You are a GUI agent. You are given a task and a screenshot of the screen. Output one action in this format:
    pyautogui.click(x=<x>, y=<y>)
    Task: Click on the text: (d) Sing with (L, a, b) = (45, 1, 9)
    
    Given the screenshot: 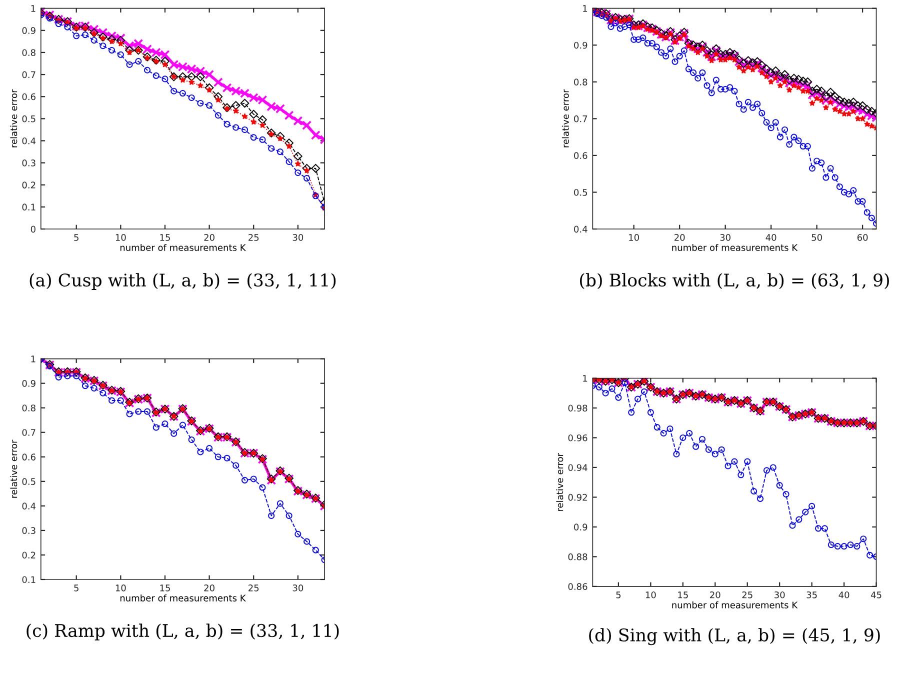 What is the action you would take?
    pyautogui.click(x=734, y=637)
    